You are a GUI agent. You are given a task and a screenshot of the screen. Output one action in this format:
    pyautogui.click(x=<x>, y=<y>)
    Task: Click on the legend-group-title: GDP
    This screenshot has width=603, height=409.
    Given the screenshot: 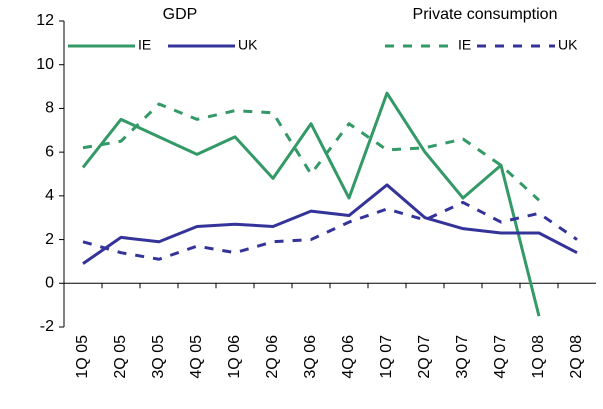 What is the action you would take?
    pyautogui.click(x=180, y=14)
    